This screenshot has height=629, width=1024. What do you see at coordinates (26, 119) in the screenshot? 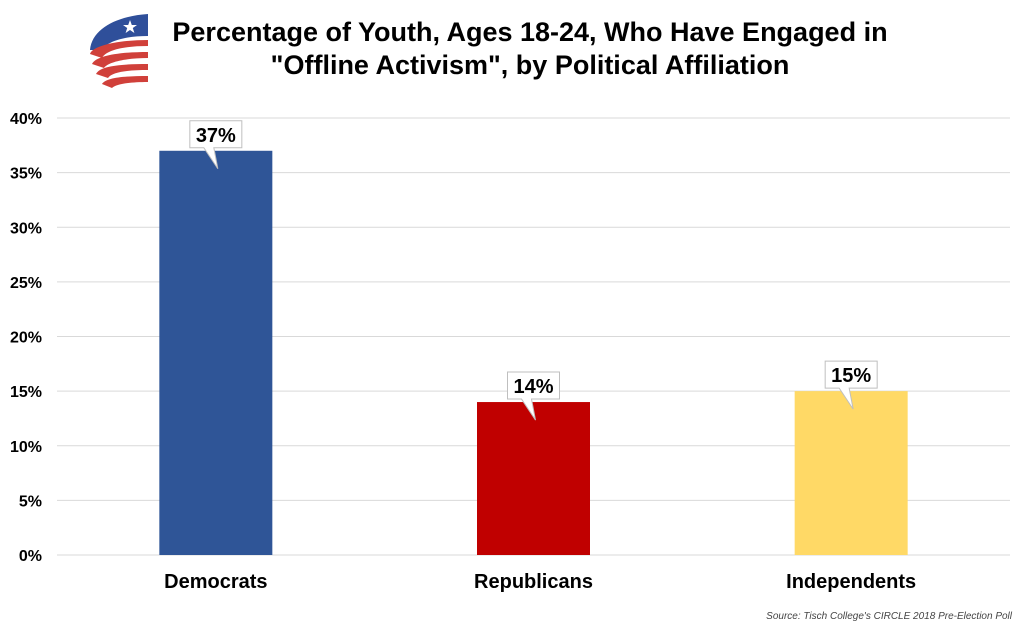
I see `y-tick-label: 40%` at bounding box center [26, 119].